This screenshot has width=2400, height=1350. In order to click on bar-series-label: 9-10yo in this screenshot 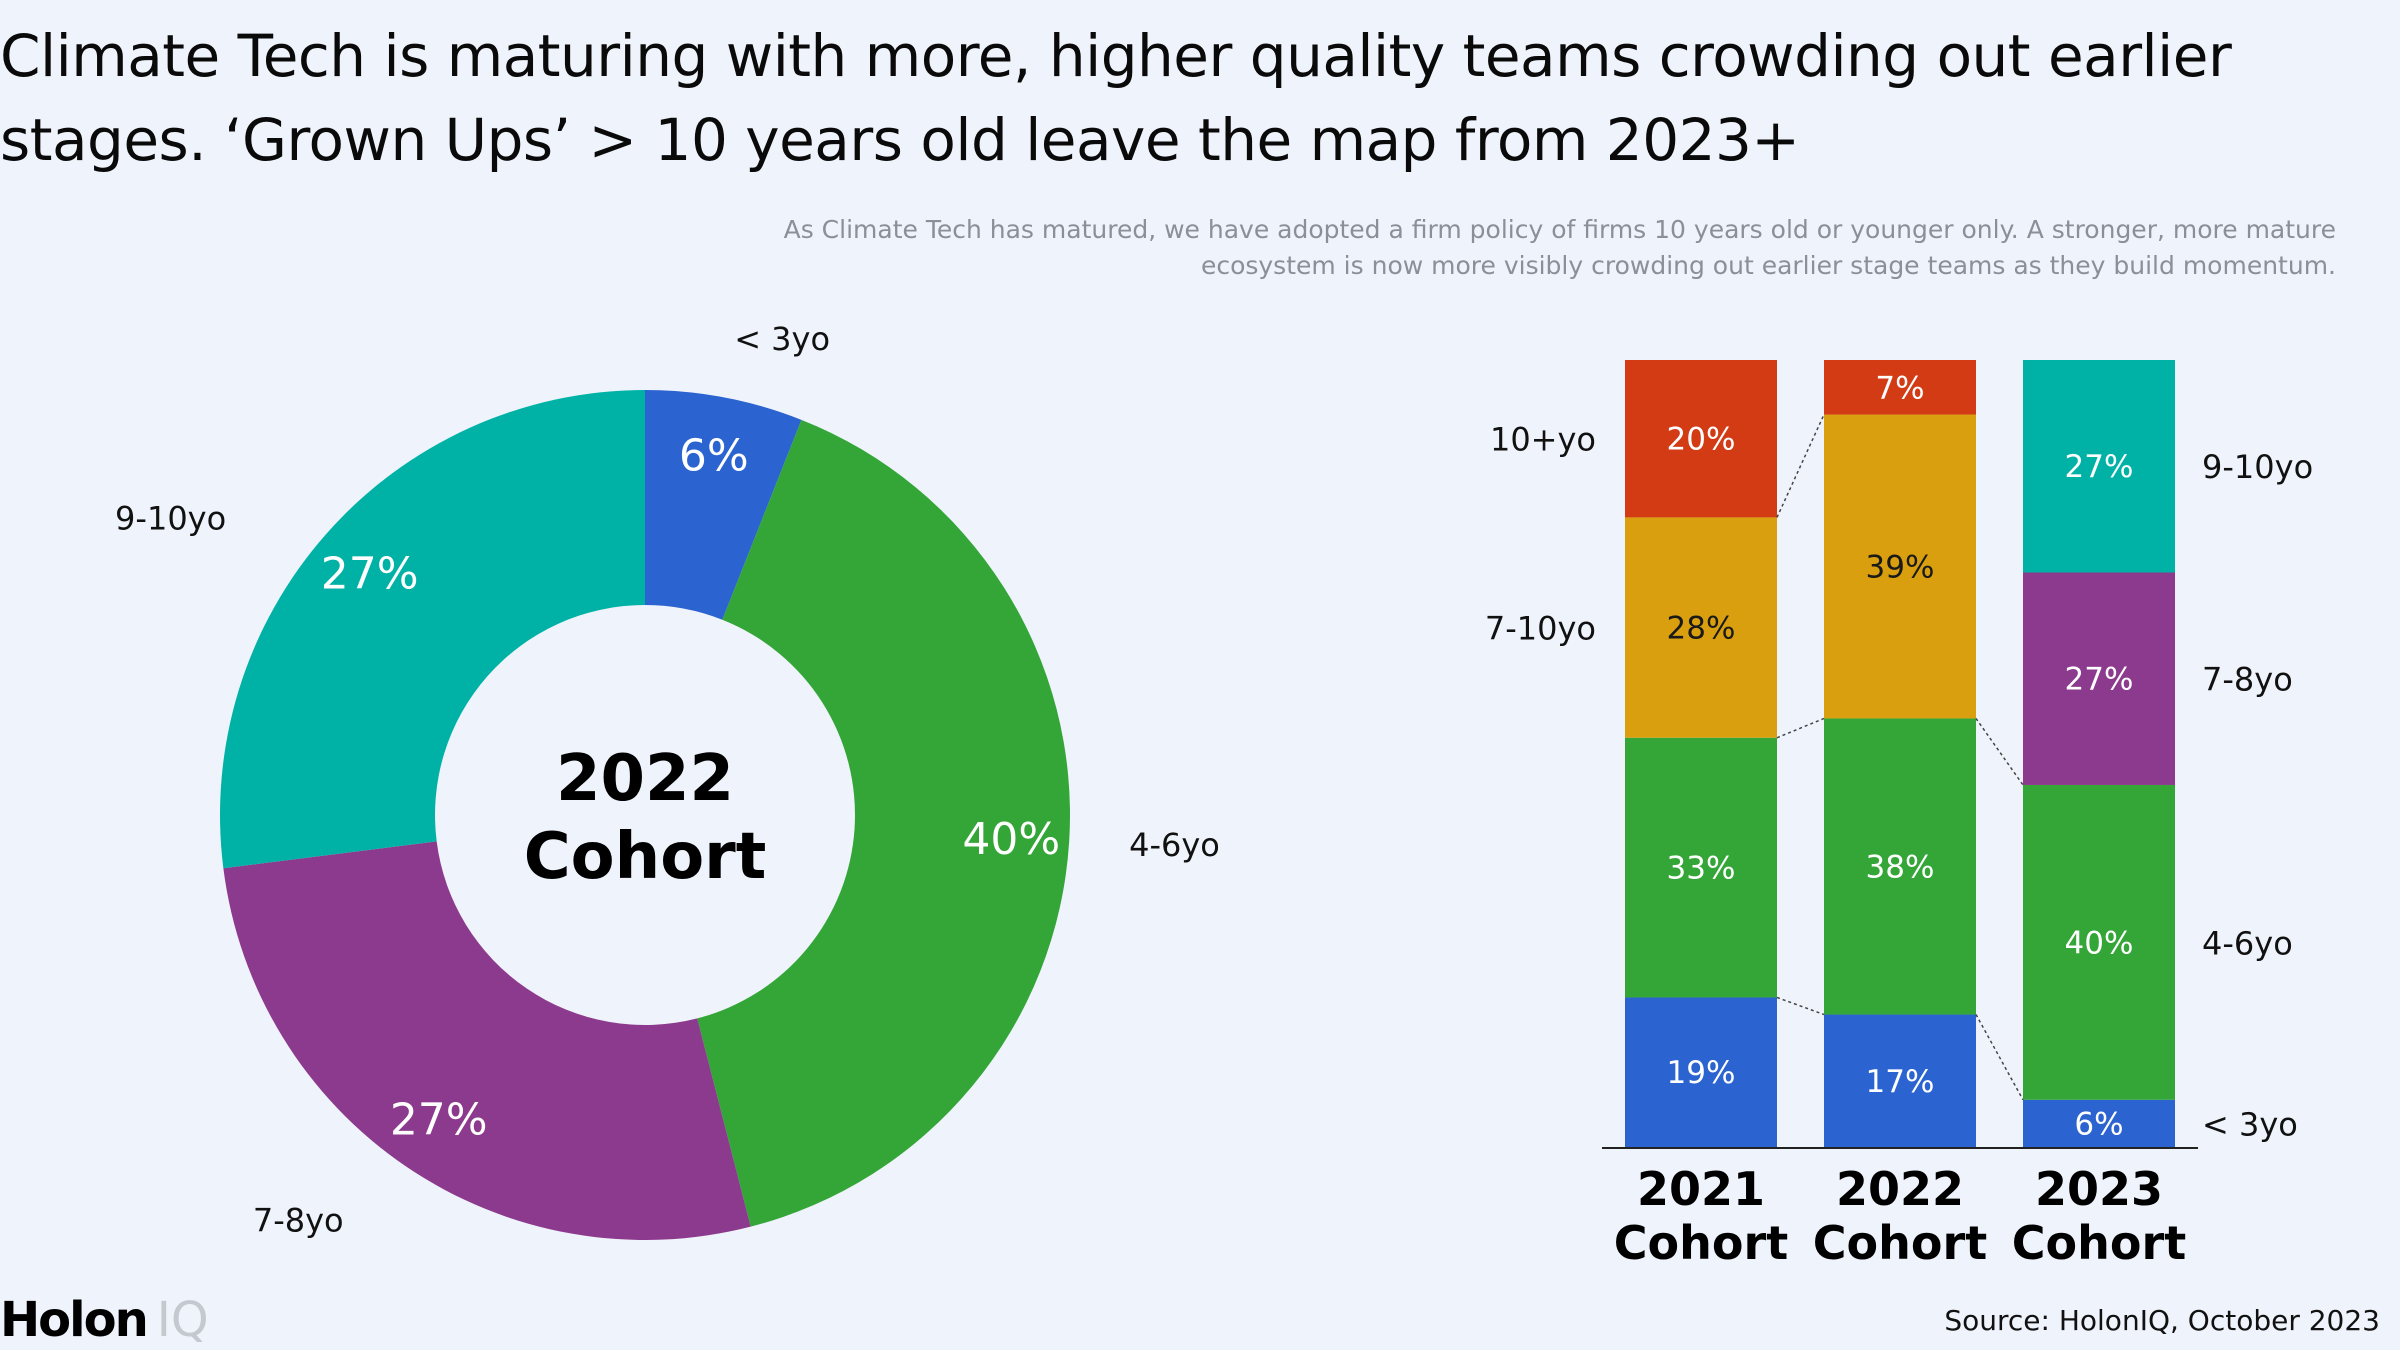, I will do `click(2257, 467)`.